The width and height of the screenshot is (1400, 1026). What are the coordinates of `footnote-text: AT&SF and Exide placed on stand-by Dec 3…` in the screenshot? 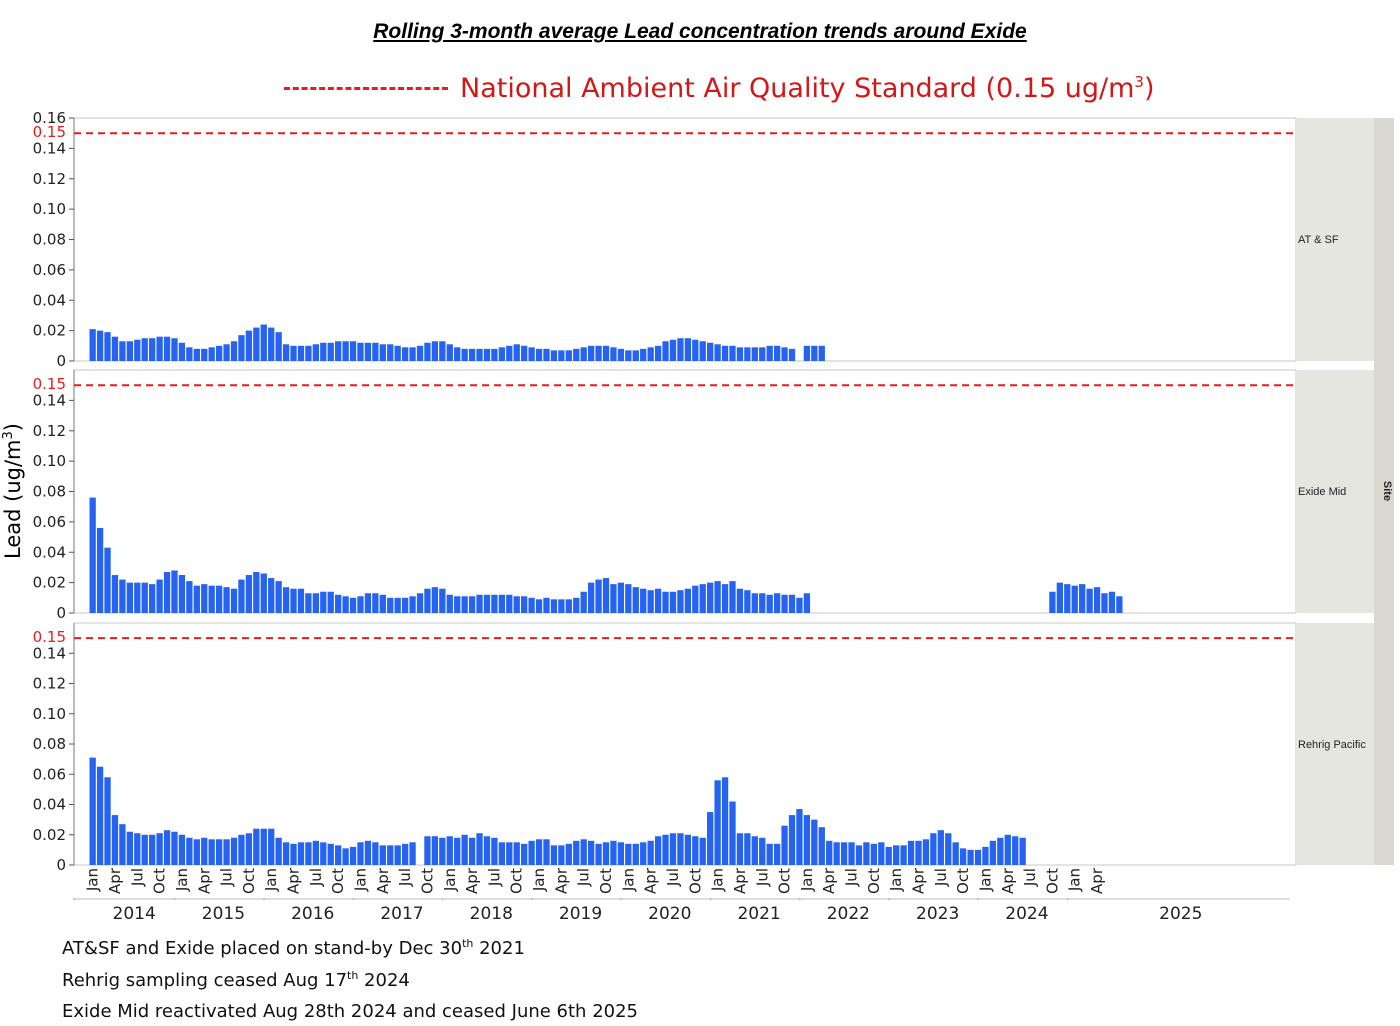 It's located at (262, 948).